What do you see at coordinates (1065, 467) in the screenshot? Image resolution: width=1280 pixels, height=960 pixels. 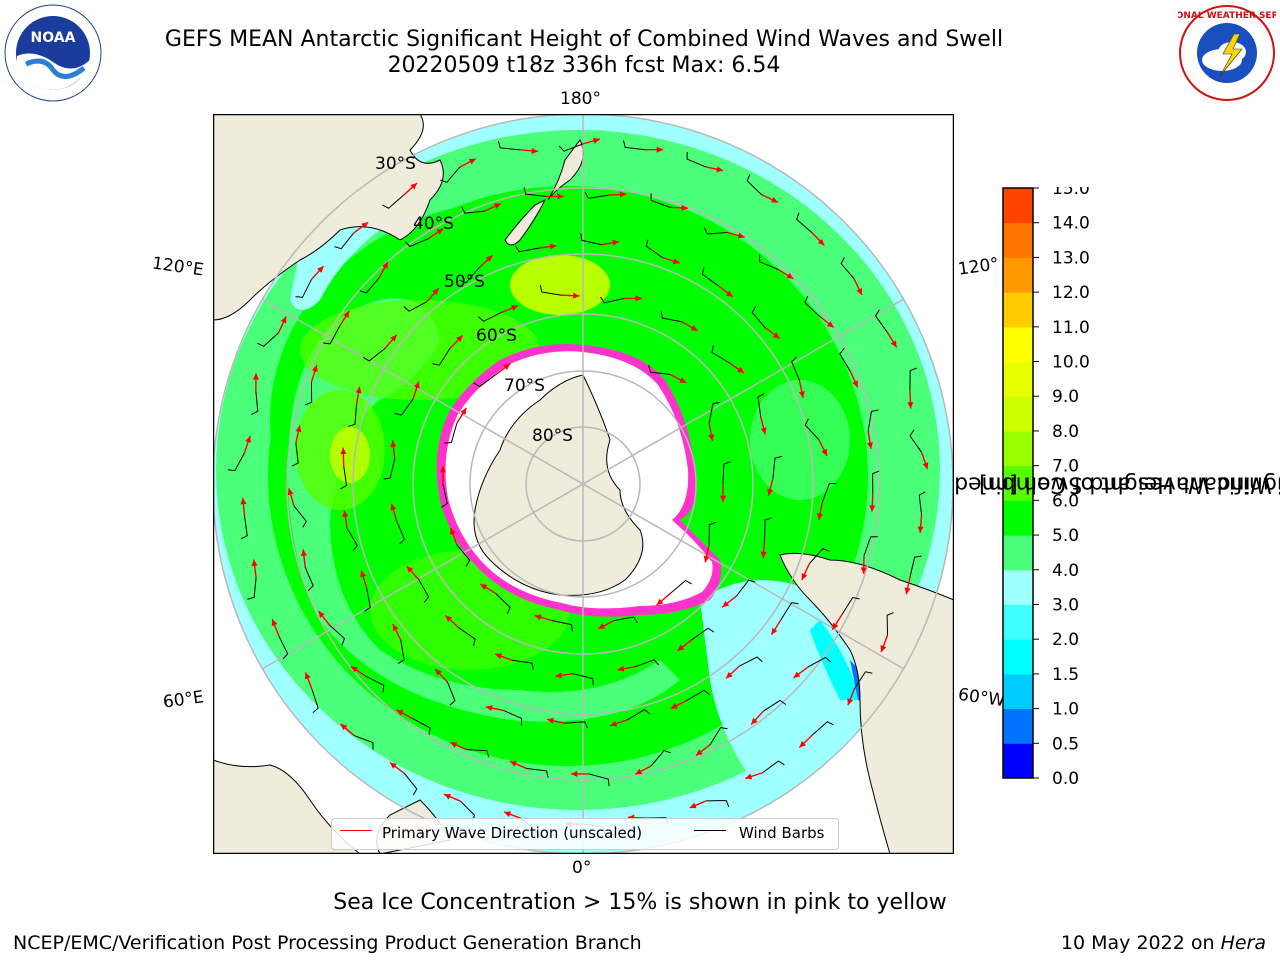 I see `colorbar-tick-label: 7.0` at bounding box center [1065, 467].